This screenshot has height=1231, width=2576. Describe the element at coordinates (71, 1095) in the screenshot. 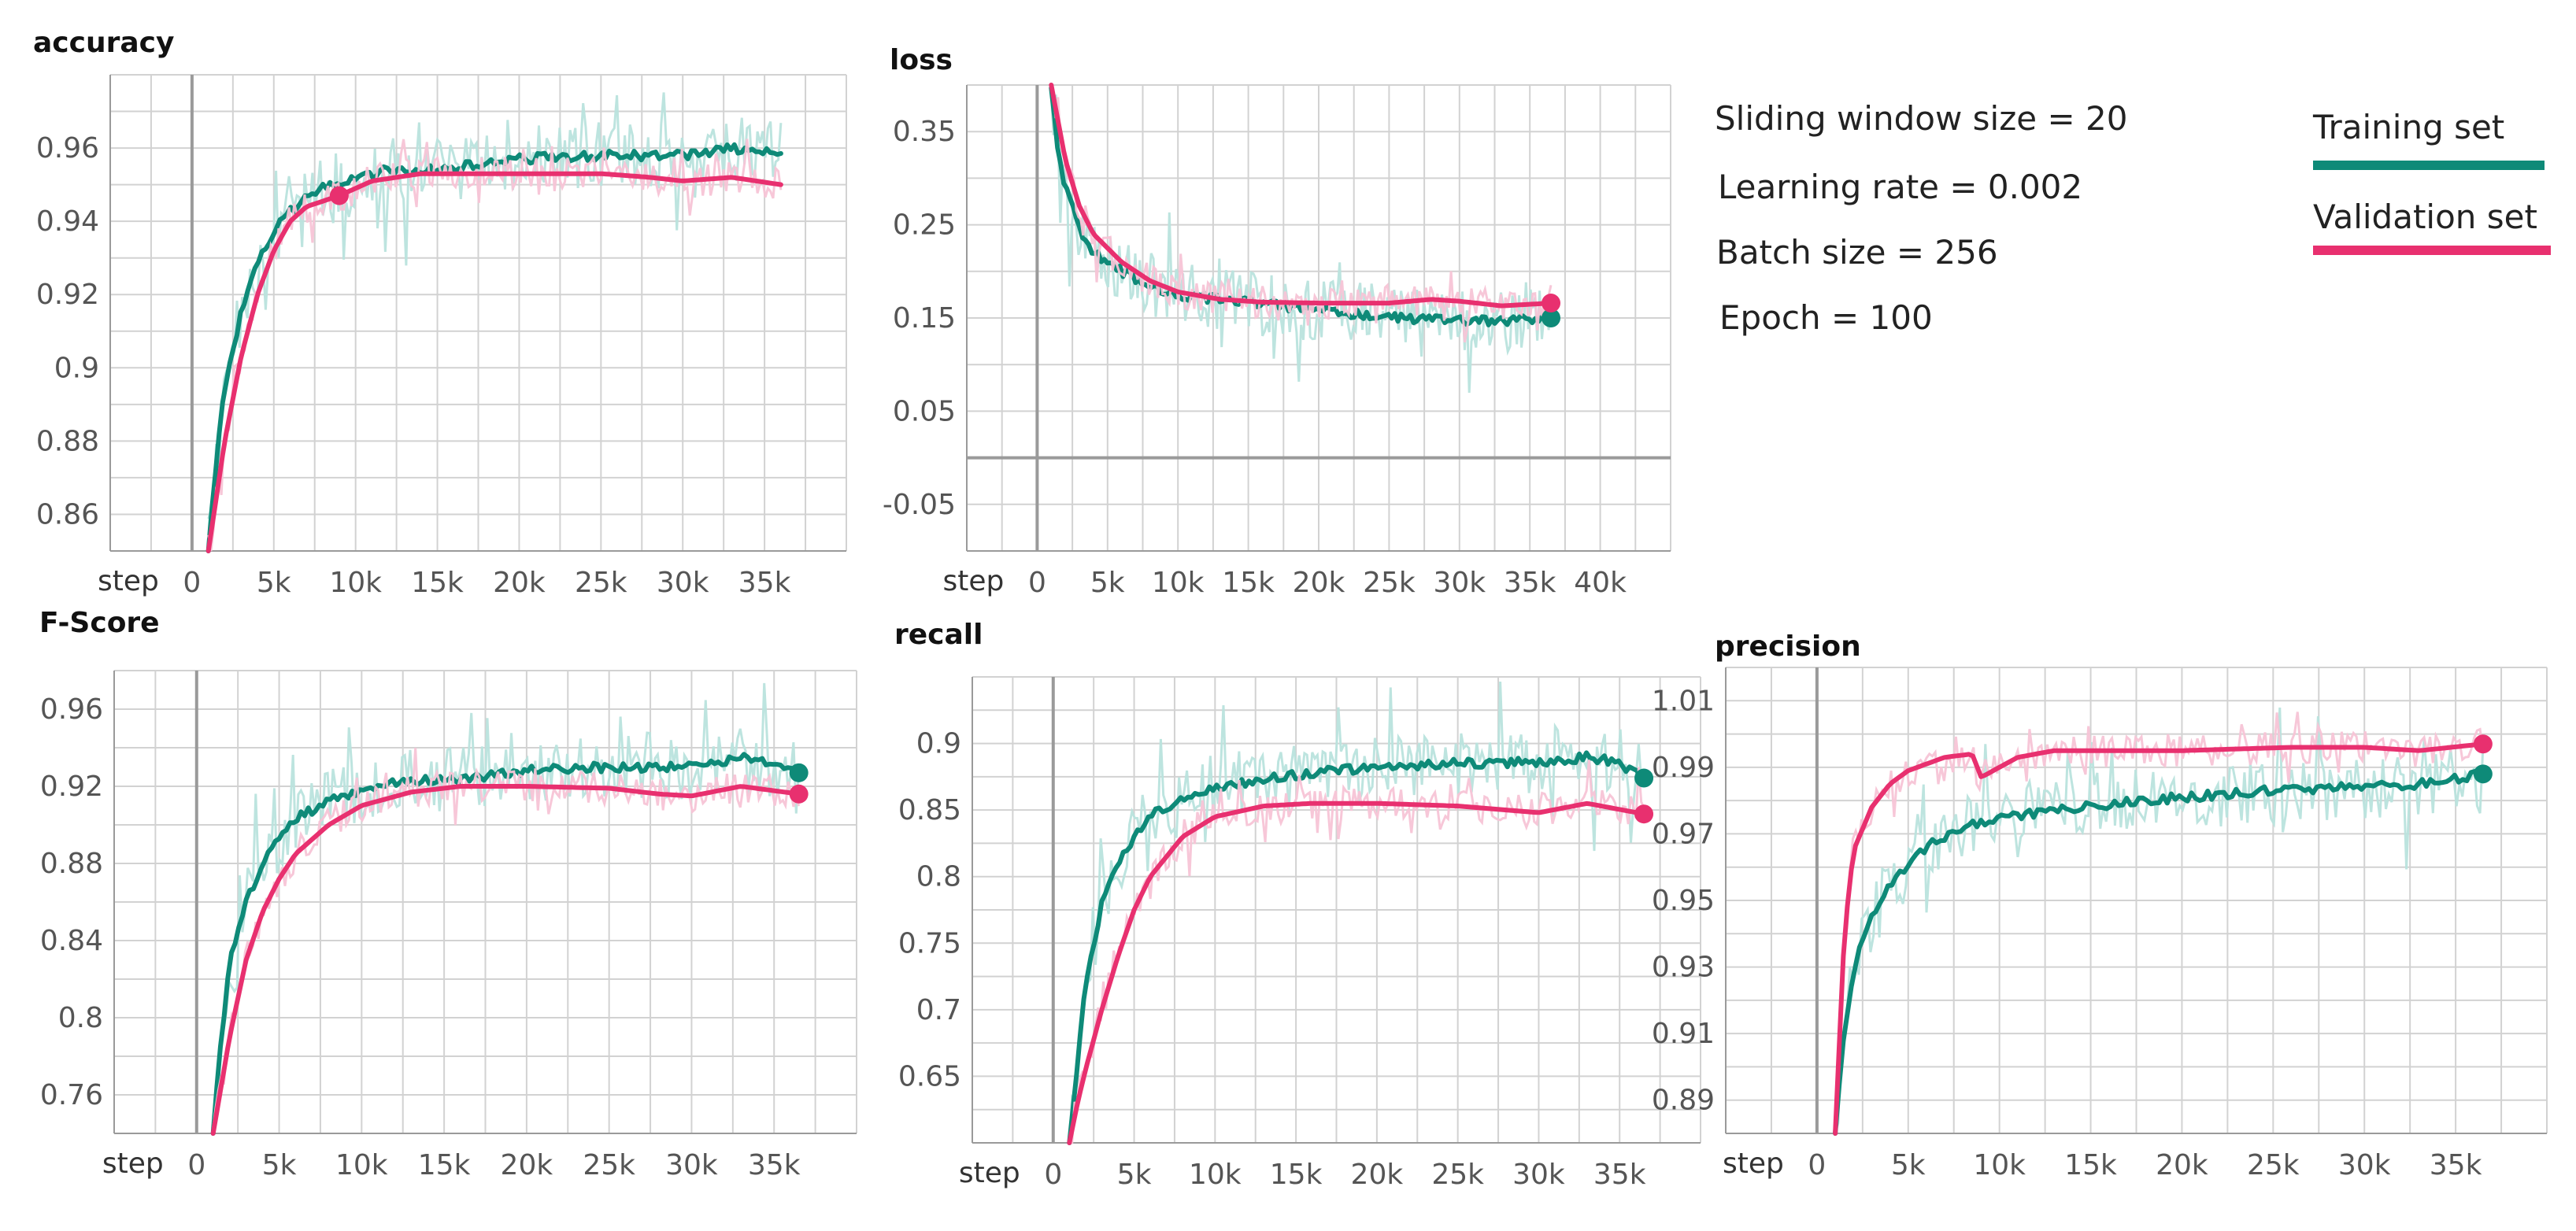

I see `y-tick-label: 0.76` at that location.